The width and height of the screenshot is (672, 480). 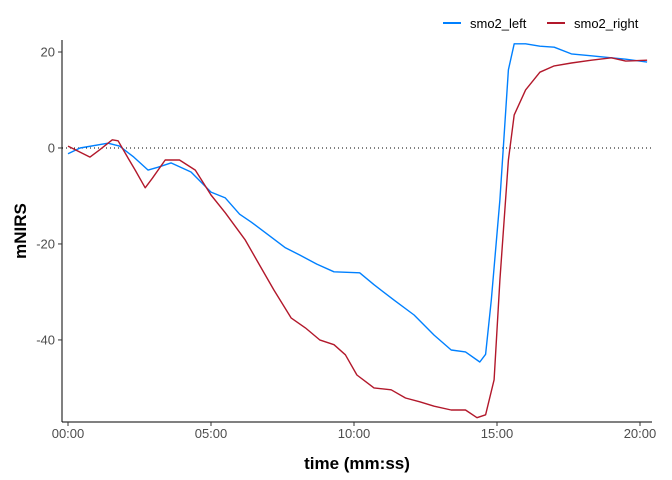 What do you see at coordinates (357, 463) in the screenshot?
I see `x-axis-title: time (mm:ss)` at bounding box center [357, 463].